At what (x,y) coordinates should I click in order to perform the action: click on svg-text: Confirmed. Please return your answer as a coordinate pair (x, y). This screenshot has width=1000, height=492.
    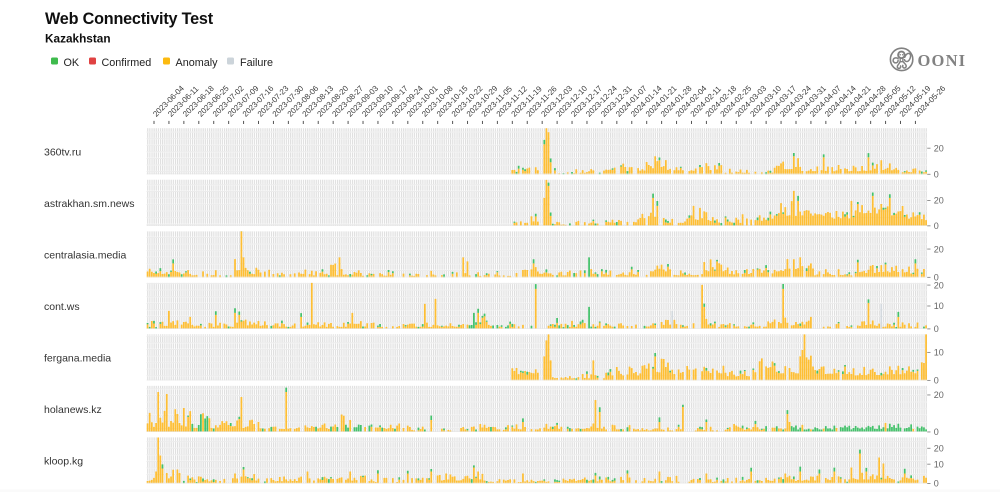
    Looking at the image, I should click on (127, 63).